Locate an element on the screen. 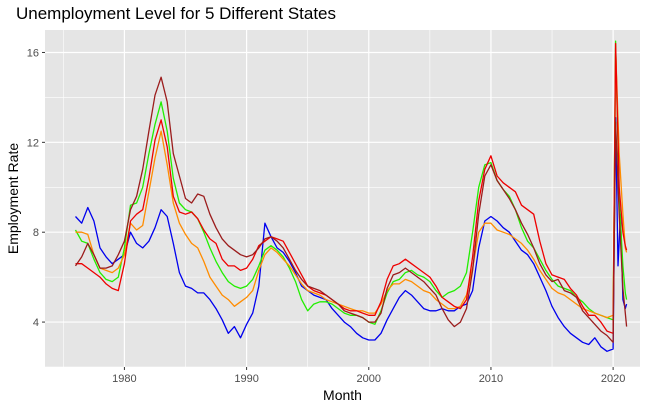 Image resolution: width=648 pixels, height=409 pixels. y-tick-label: 16 is located at coordinates (33, 53).